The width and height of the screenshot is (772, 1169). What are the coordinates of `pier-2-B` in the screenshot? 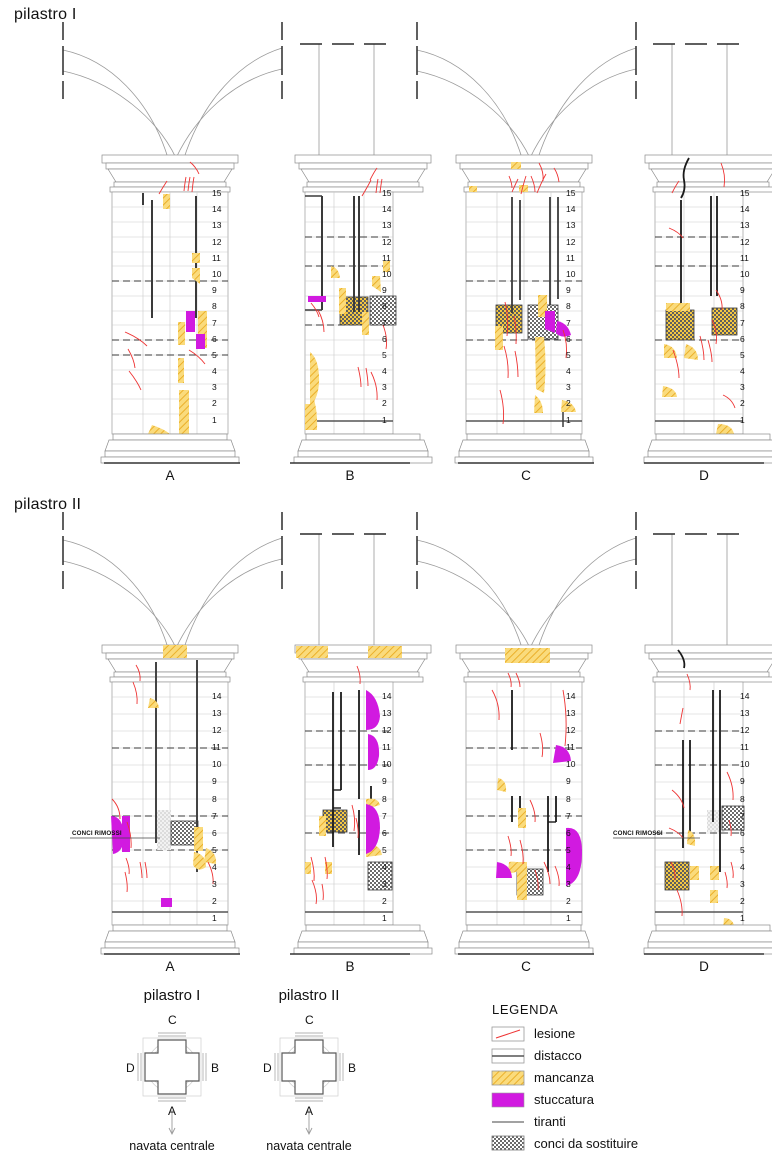 It's located at (361, 799).